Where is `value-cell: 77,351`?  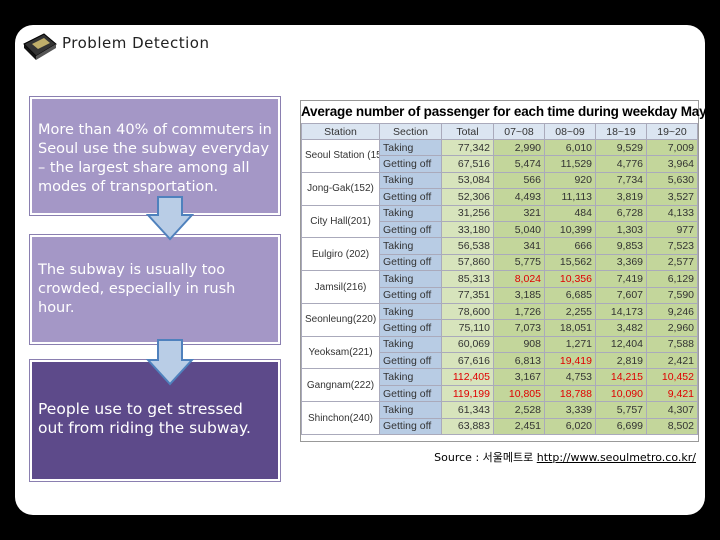
value-cell: 77,351 is located at coordinates (467, 295).